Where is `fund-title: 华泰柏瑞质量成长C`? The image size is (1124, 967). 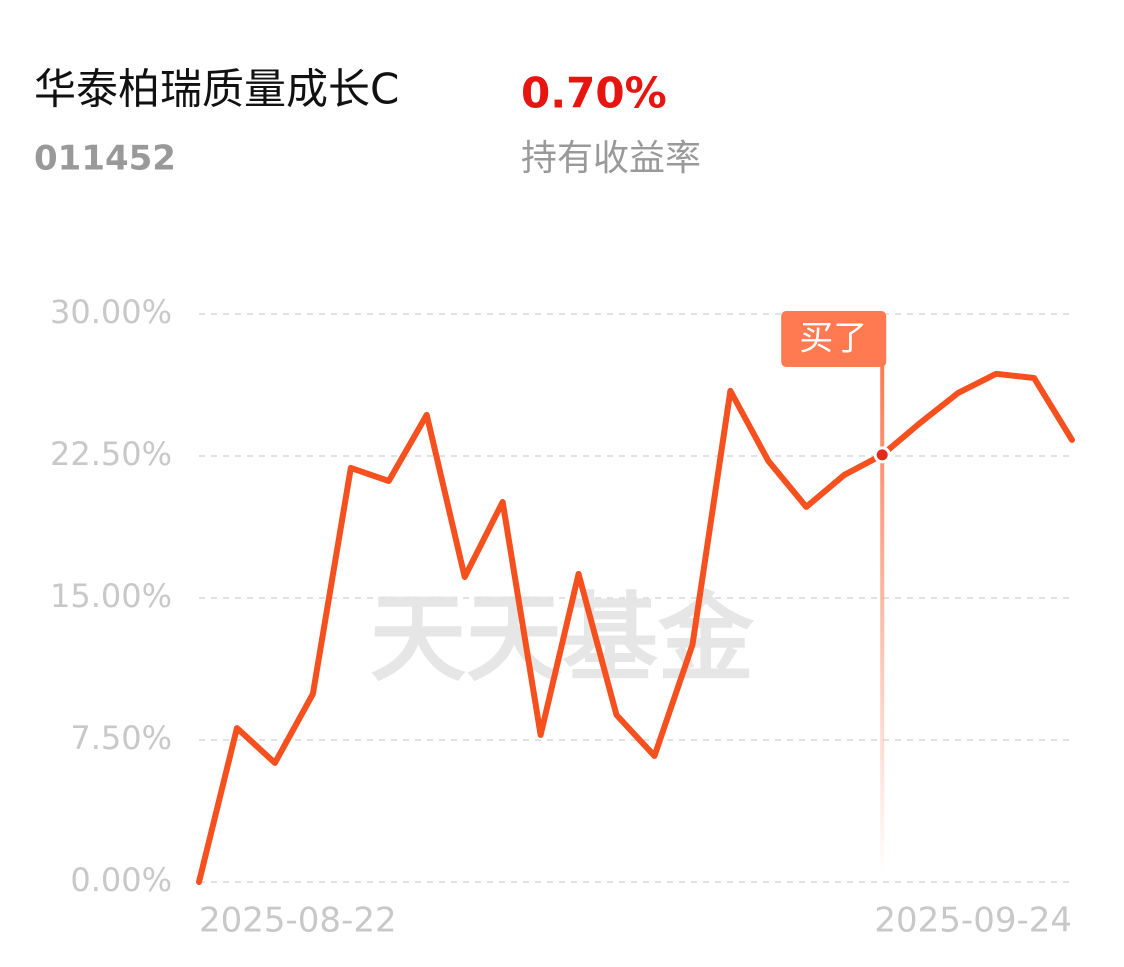
fund-title: 华泰柏瑞质量成长C is located at coordinates (216, 89).